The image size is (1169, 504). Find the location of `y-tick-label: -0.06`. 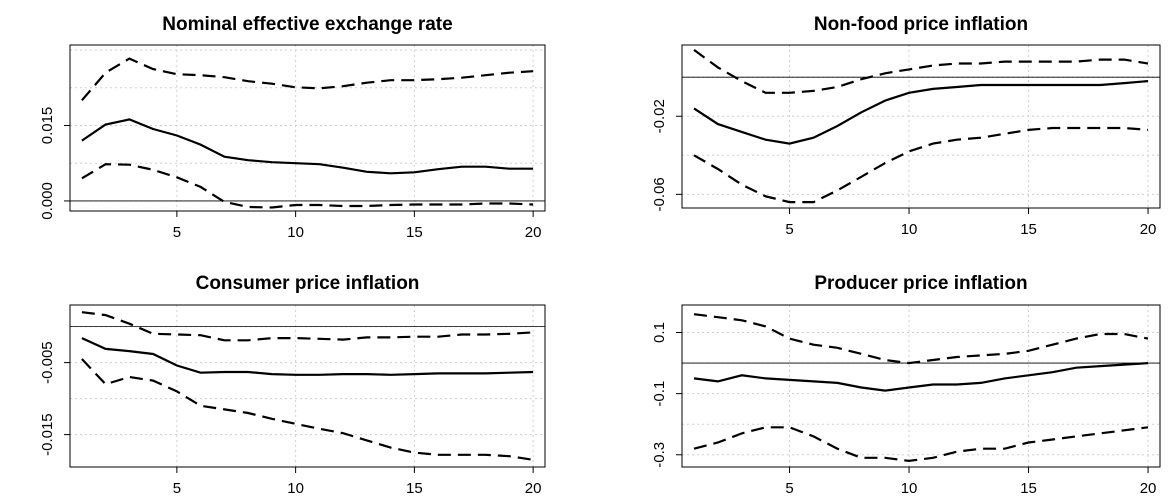

y-tick-label: -0.06 is located at coordinates (659, 194).